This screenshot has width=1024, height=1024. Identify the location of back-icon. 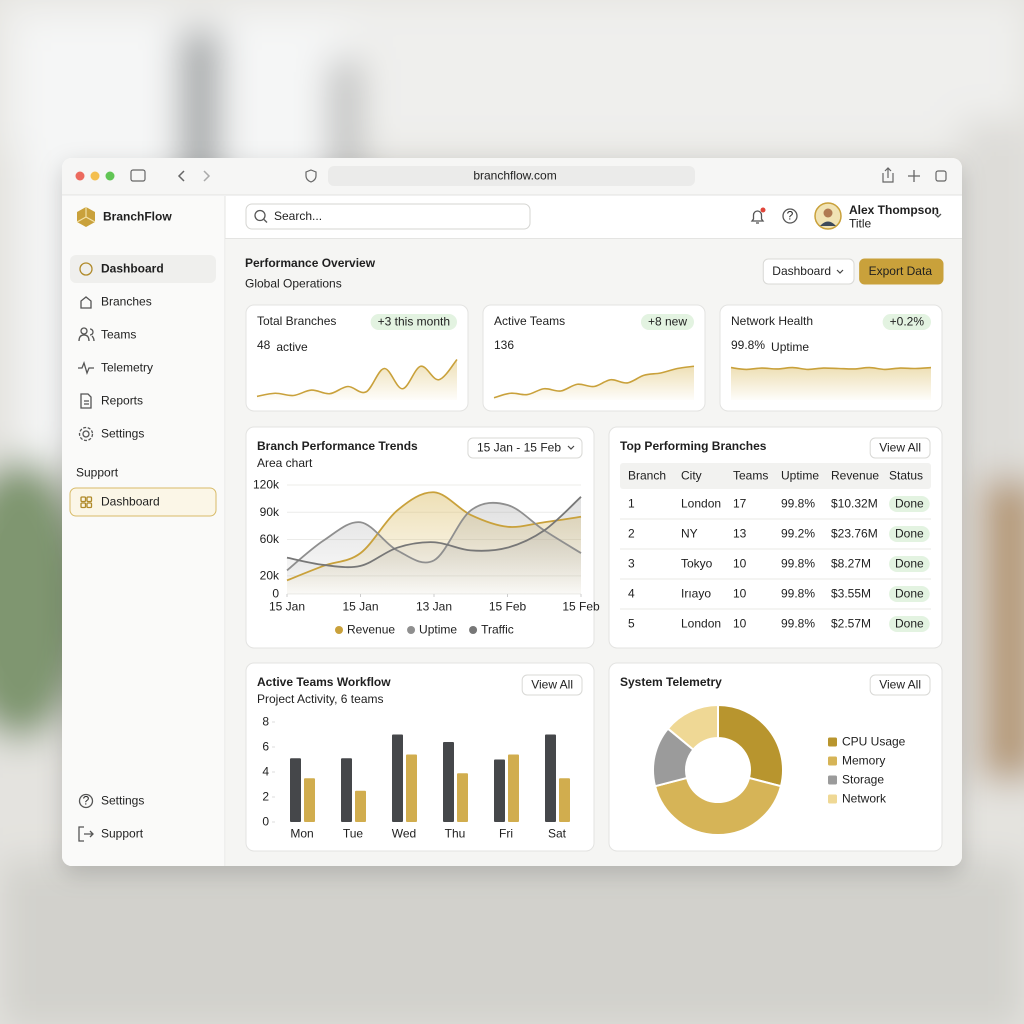
(181, 176).